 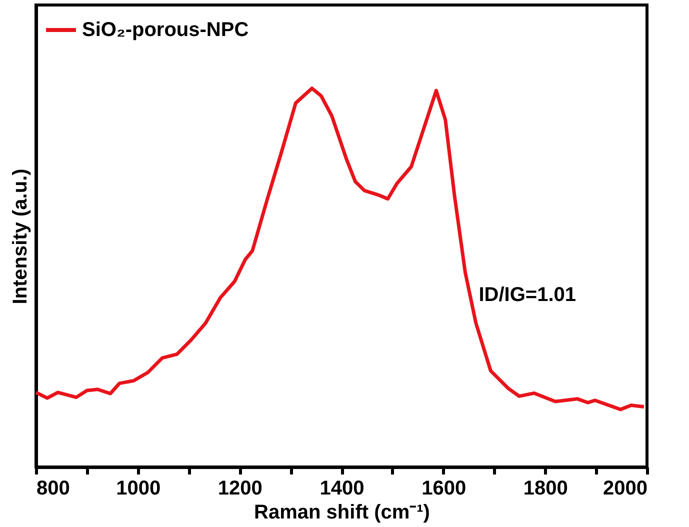 I want to click on x-tick-label: 1600, so click(x=444, y=489).